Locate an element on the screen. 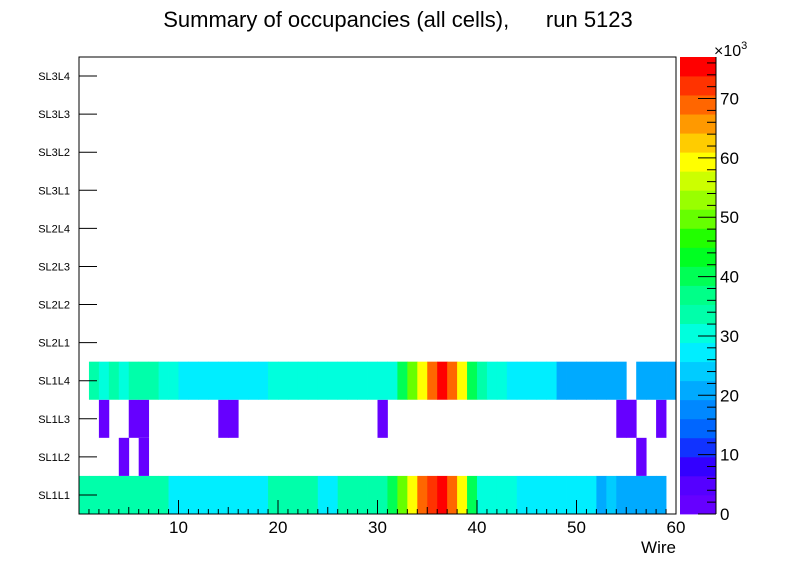 The height and width of the screenshot is (572, 796). colorbar-exponent: ×10³ is located at coordinates (730, 50).